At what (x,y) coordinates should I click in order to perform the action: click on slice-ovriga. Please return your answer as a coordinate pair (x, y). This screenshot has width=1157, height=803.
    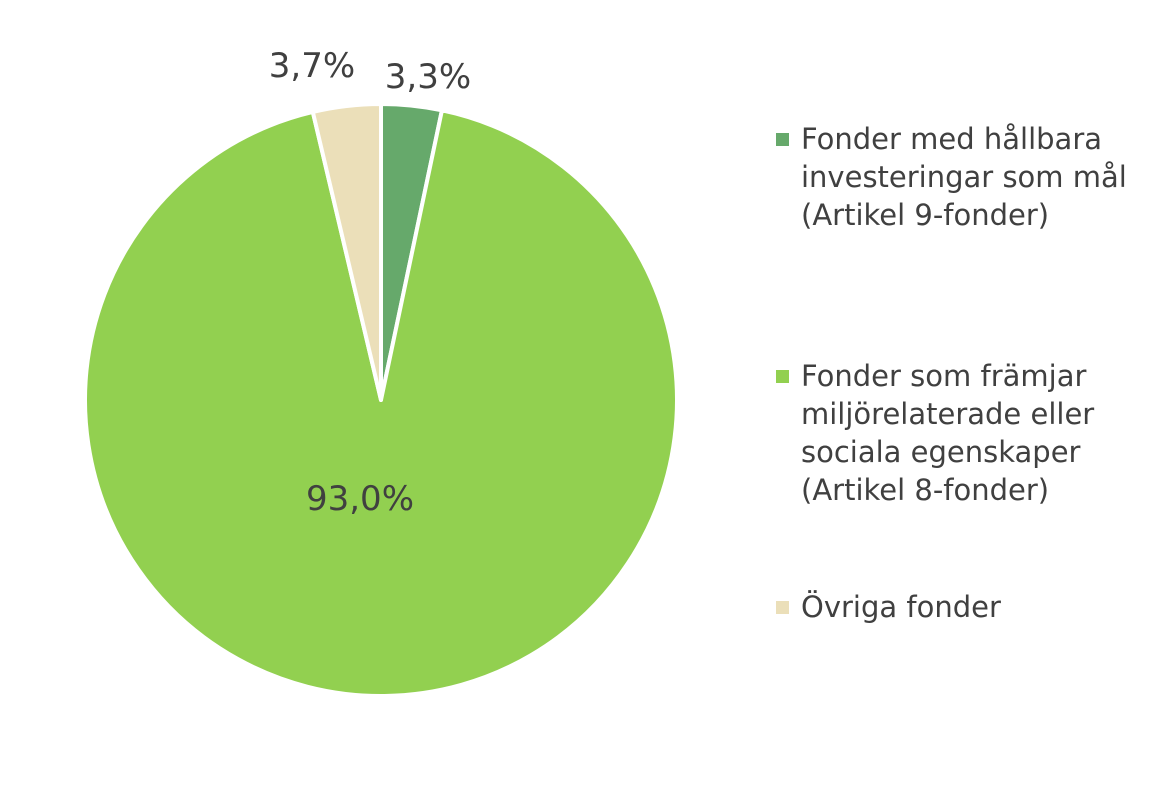
    Looking at the image, I should click on (346, 252).